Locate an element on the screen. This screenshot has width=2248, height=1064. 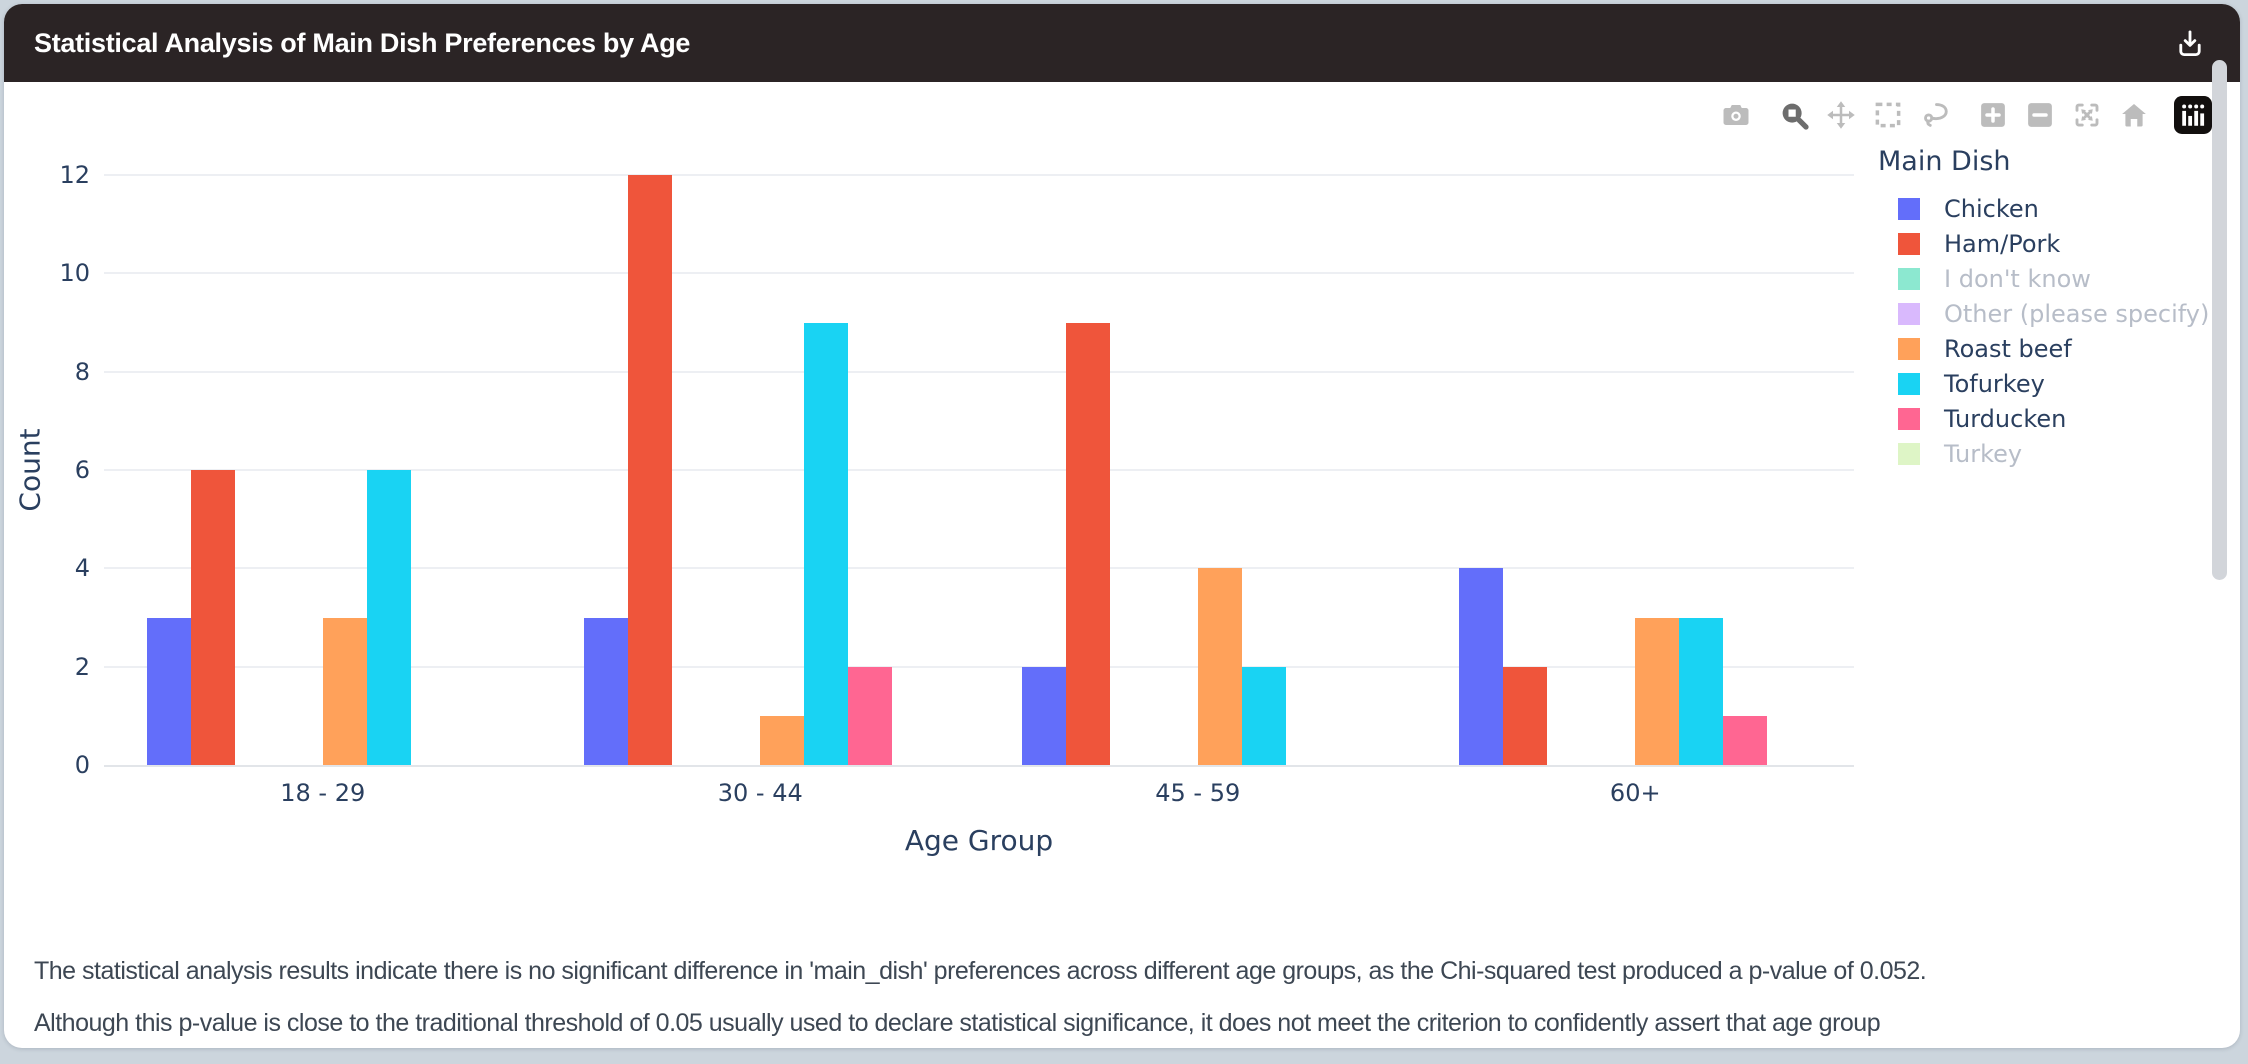
legend-label: Turducken is located at coordinates (2005, 418).